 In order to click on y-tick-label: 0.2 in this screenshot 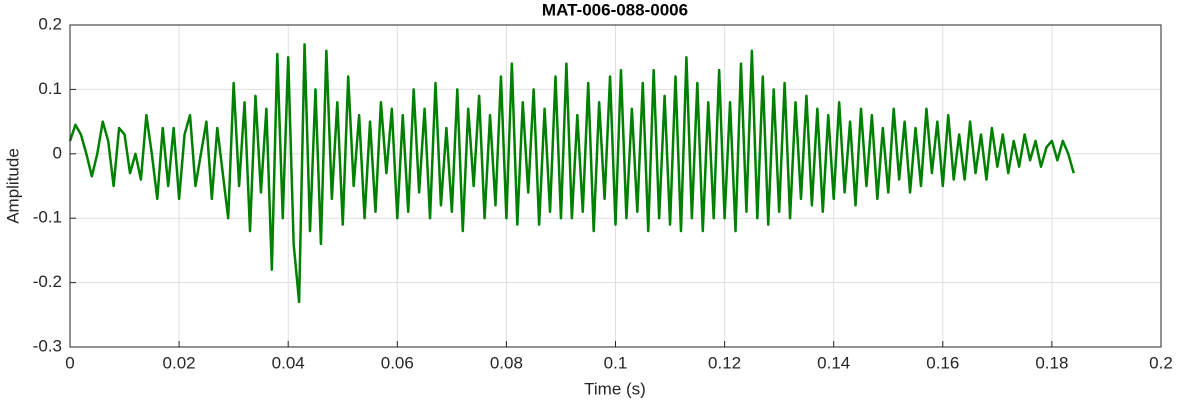, I will do `click(50, 23)`.